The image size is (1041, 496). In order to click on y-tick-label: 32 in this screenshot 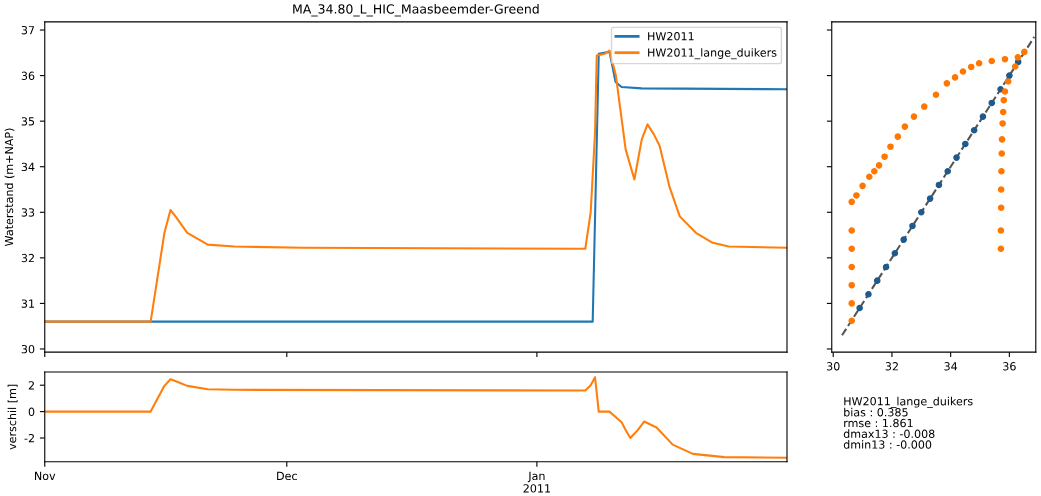, I will do `click(27, 258)`.